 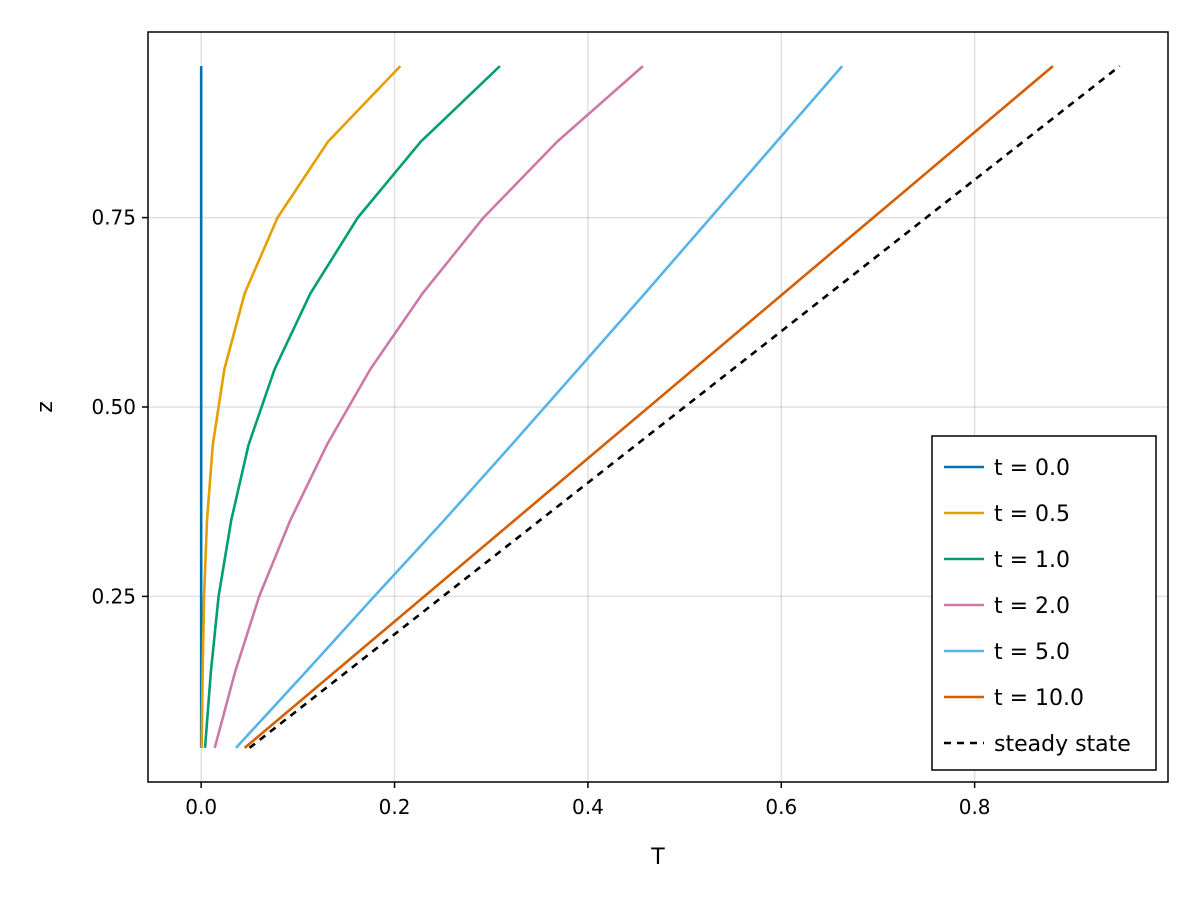 I want to click on y-tick-label: 0.50, so click(x=113, y=407).